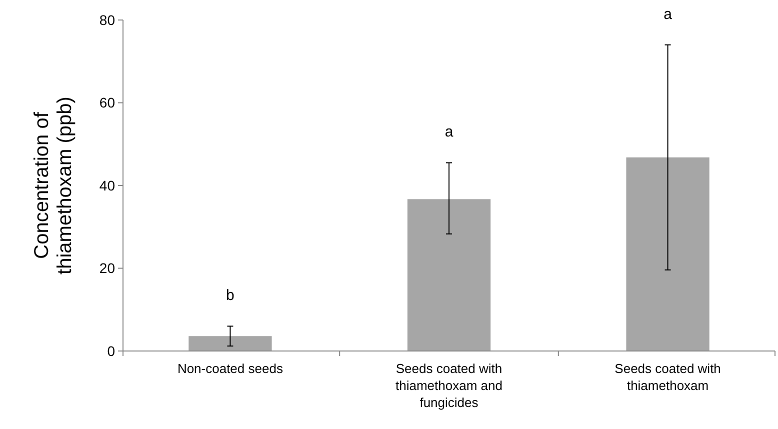 The image size is (778, 429). I want to click on x-tick-label: Non-coated seeds, so click(230, 368).